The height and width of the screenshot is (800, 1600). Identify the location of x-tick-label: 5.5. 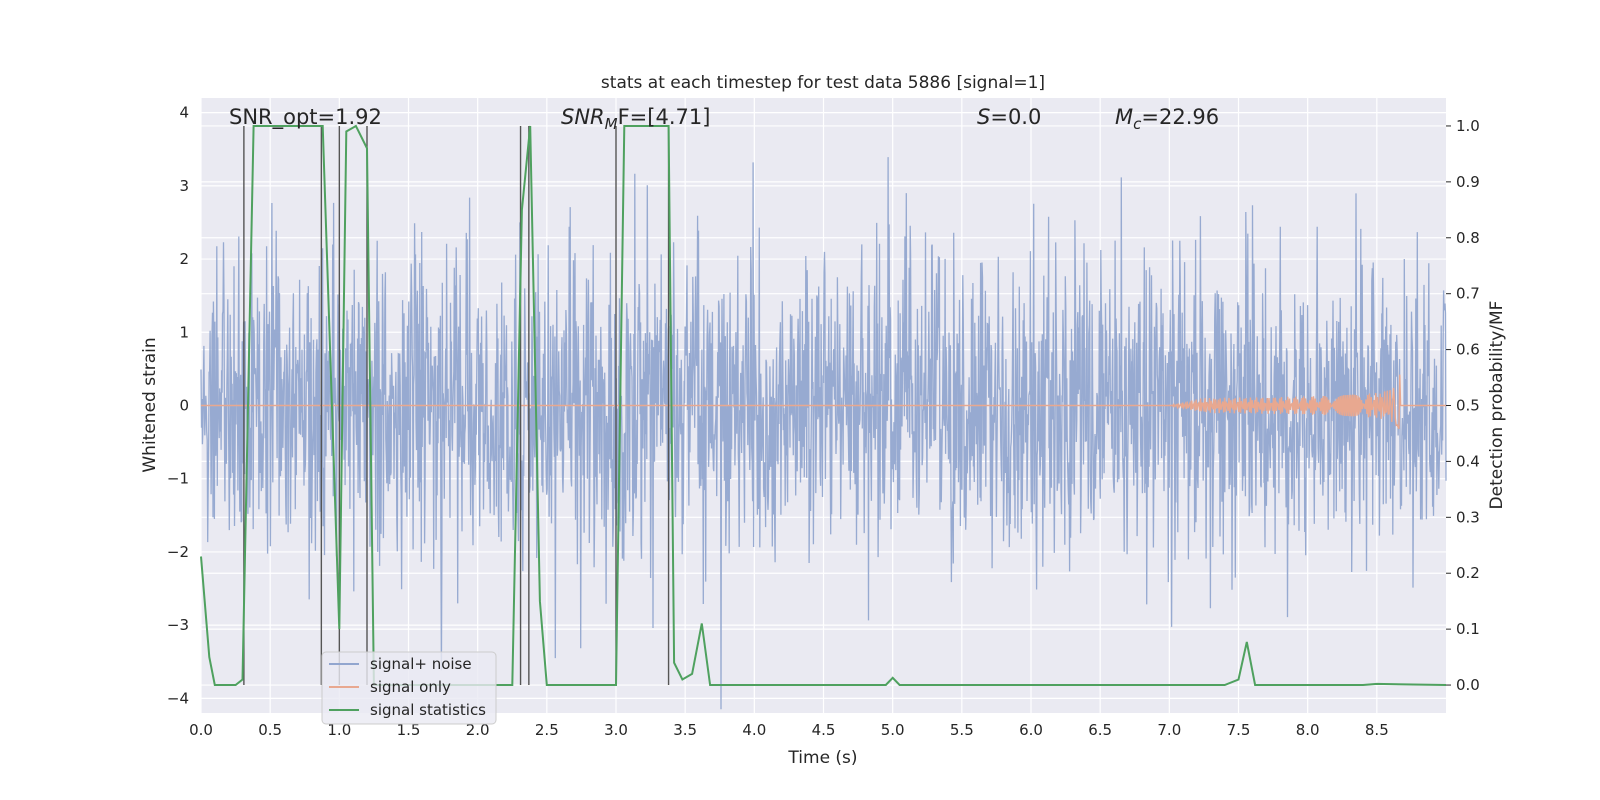
(962, 730).